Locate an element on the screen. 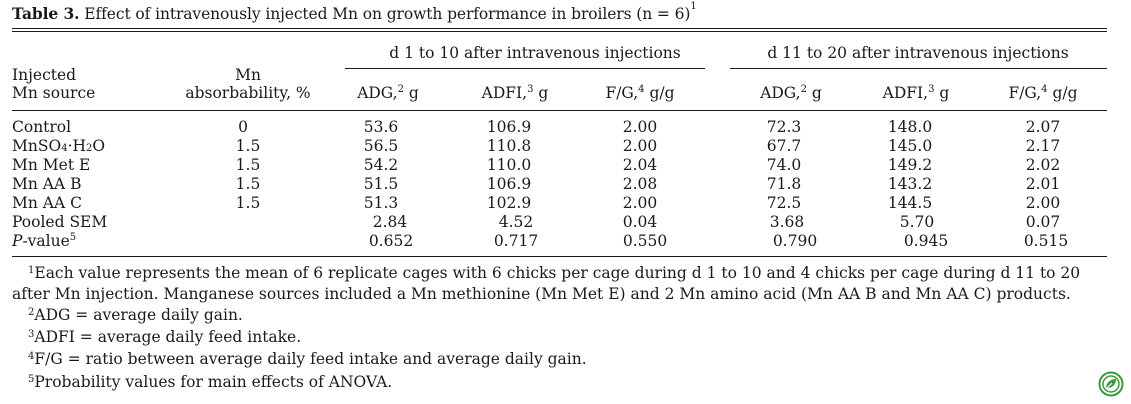 This screenshot has width=1131, height=404. row-value: 2.17 is located at coordinates (1043, 146).